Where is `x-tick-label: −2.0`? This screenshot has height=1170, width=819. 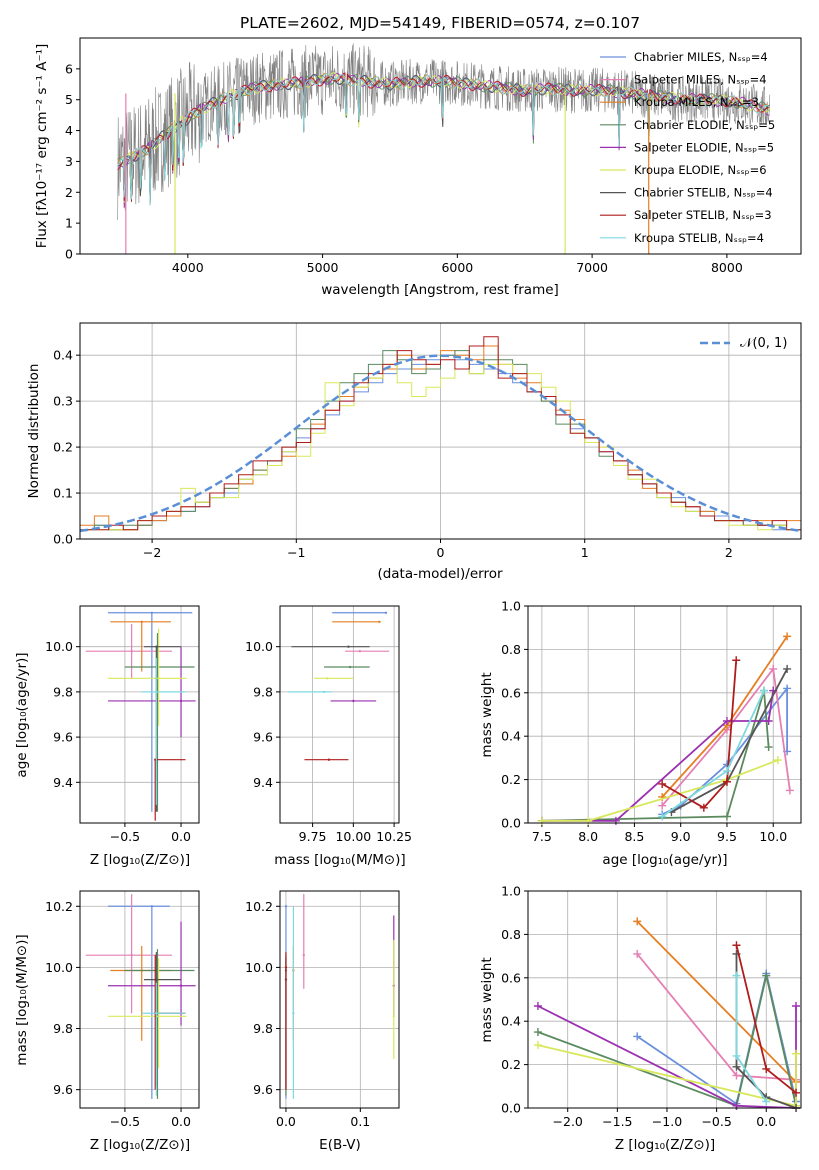 x-tick-label: −2.0 is located at coordinates (568, 1121).